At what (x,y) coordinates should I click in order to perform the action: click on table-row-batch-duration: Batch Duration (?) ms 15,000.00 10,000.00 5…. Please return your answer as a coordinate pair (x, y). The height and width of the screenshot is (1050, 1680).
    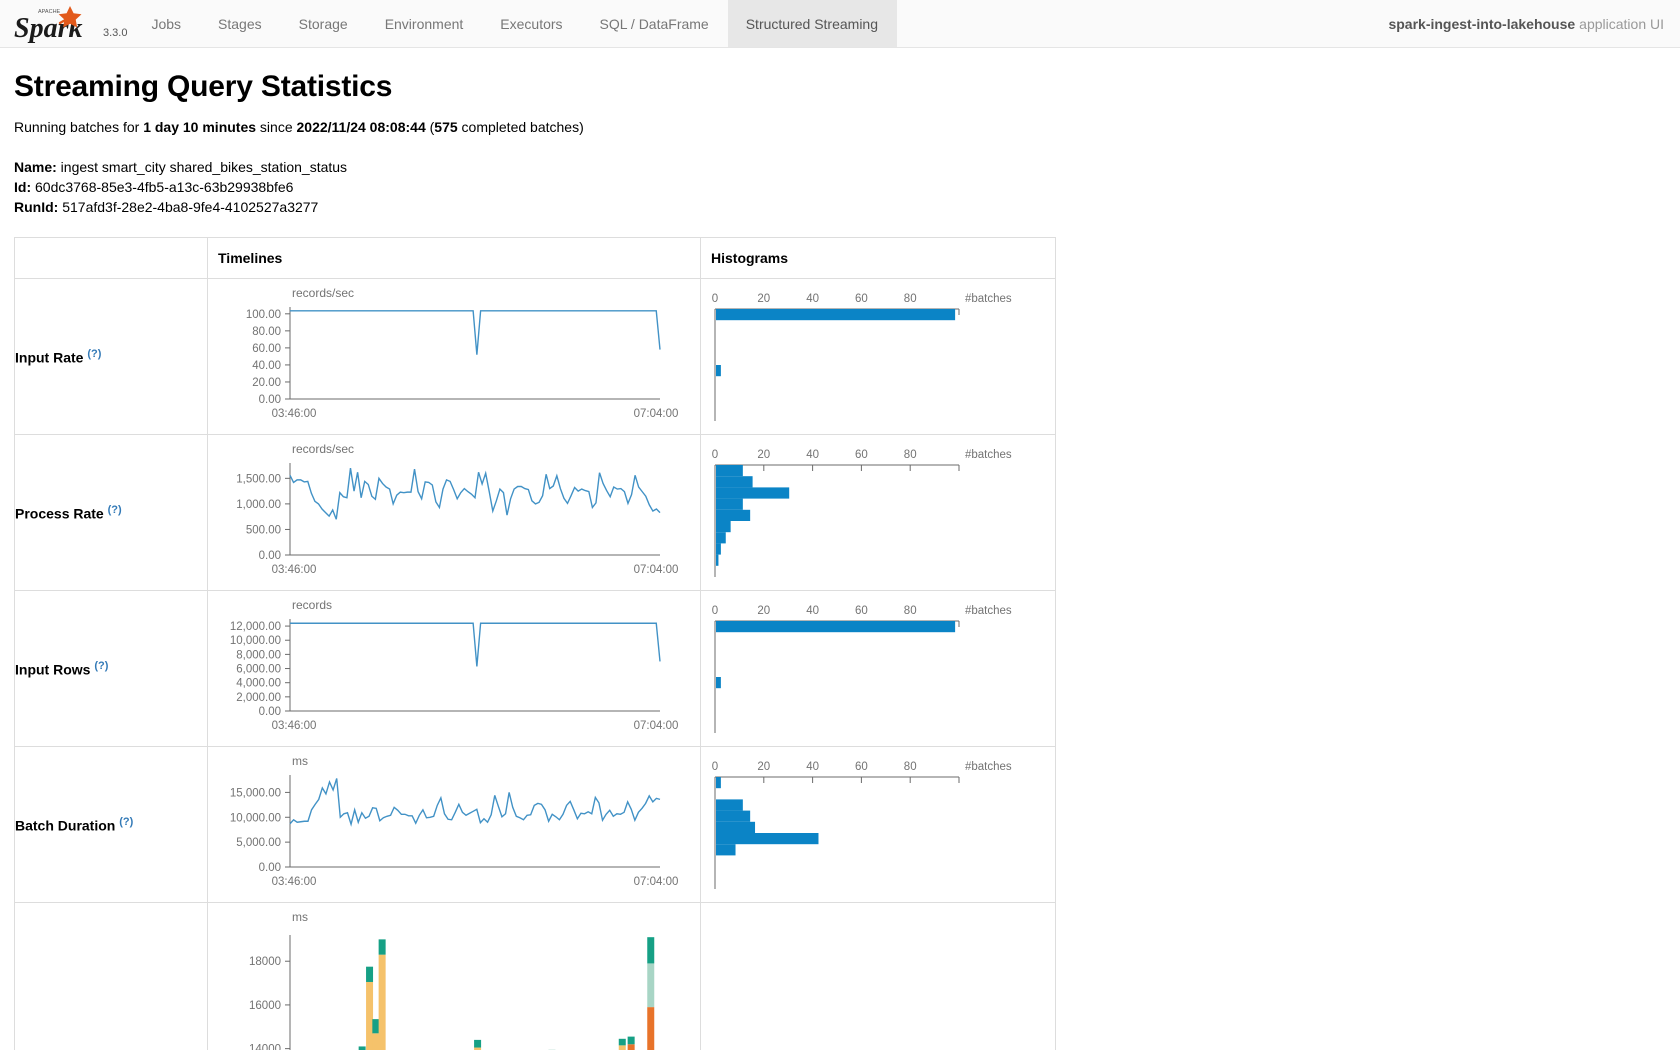
    Looking at the image, I should click on (535, 824).